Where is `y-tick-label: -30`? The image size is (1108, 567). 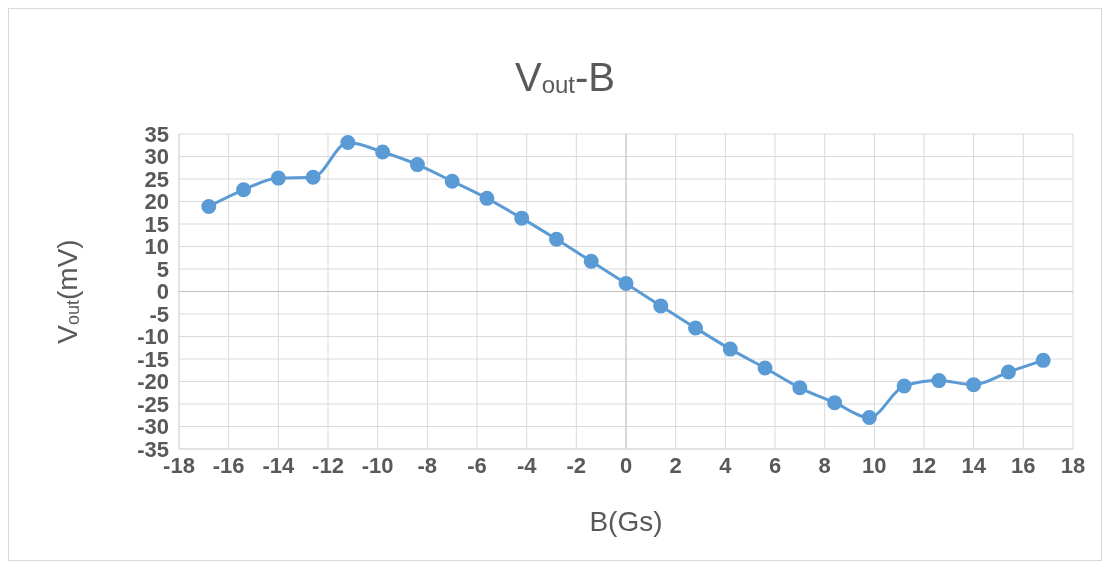
y-tick-label: -30 is located at coordinates (153, 427).